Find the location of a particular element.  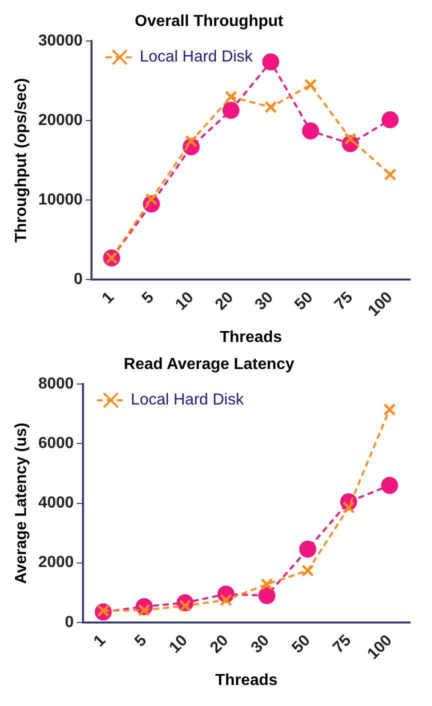

y-tick-label: 2000 is located at coordinates (56, 563).